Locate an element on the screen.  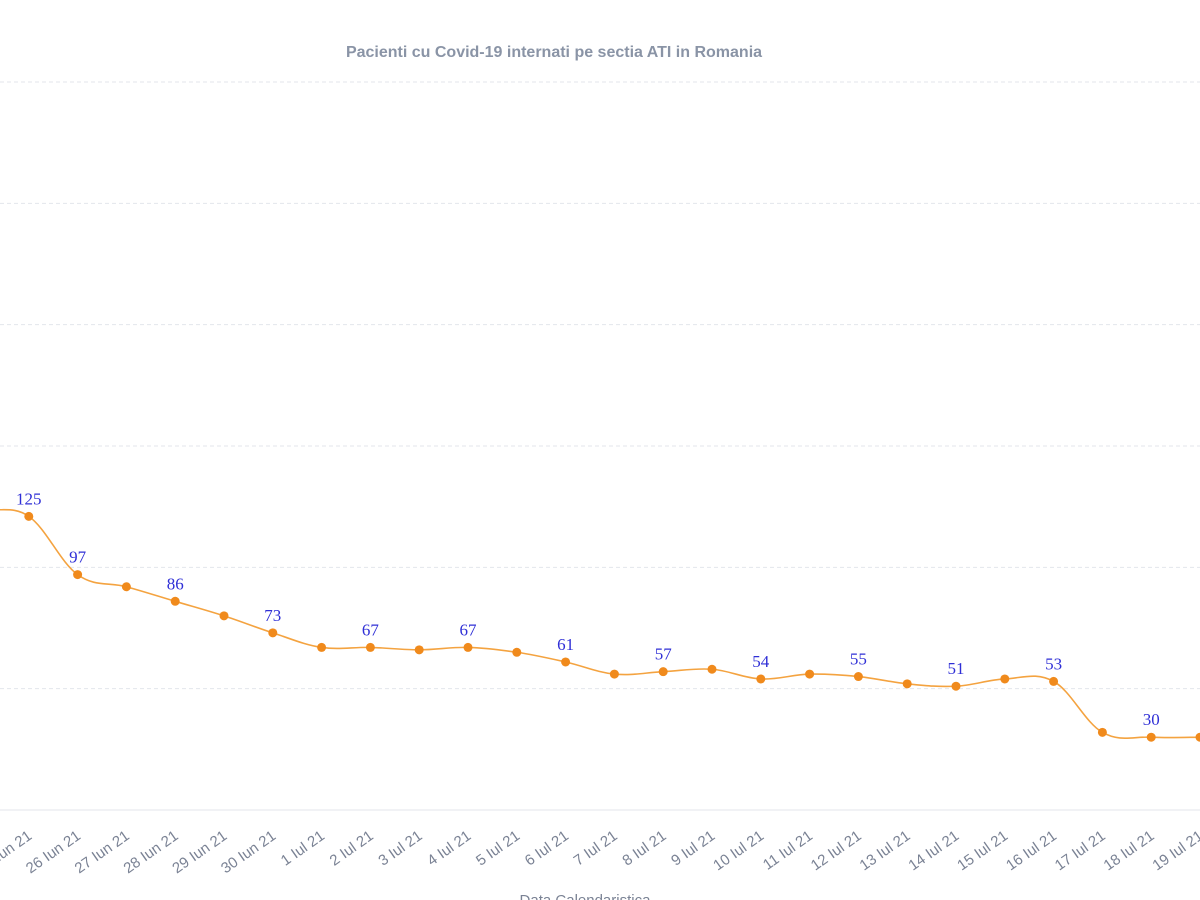
data-label: 86 is located at coordinates (175, 583).